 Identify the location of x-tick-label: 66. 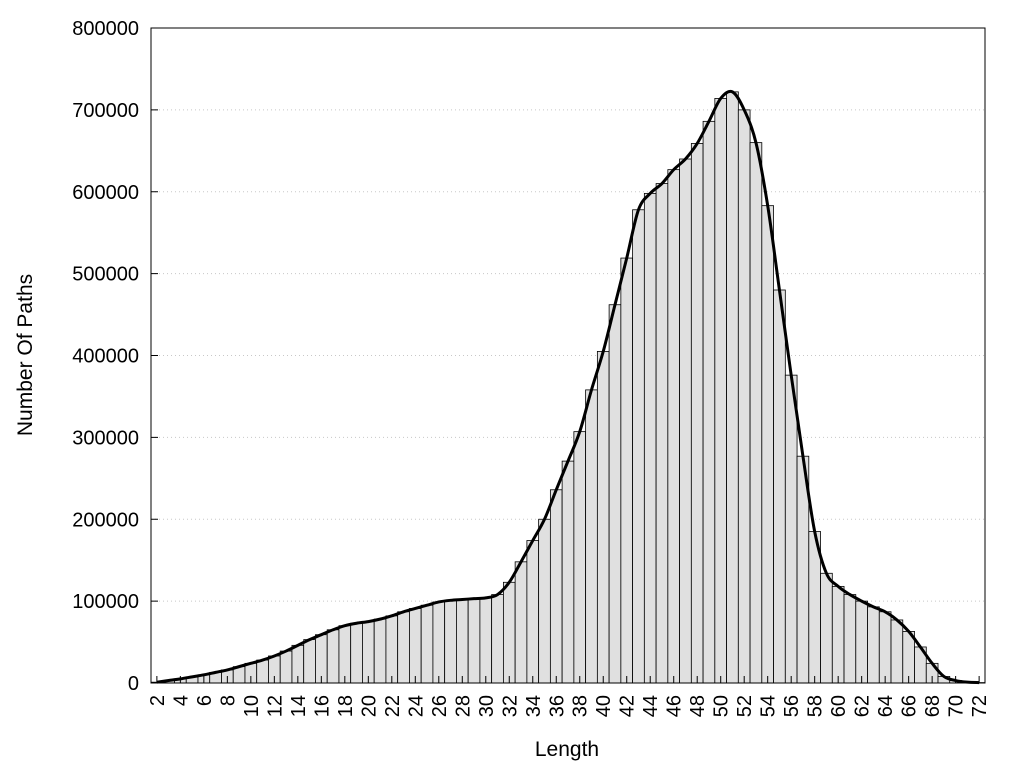
(910, 706).